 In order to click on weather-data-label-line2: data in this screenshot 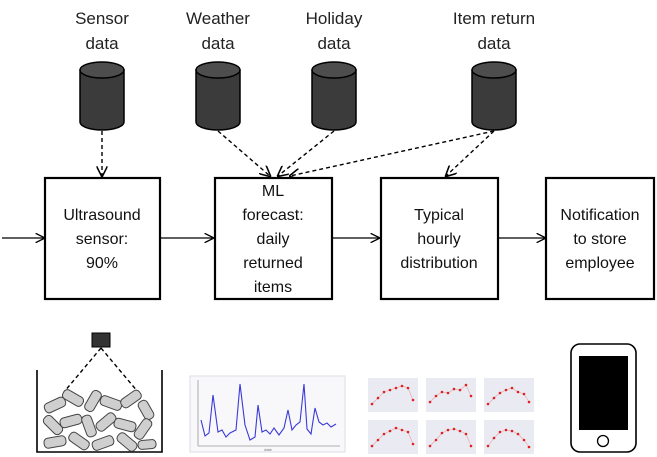, I will do `click(218, 43)`.